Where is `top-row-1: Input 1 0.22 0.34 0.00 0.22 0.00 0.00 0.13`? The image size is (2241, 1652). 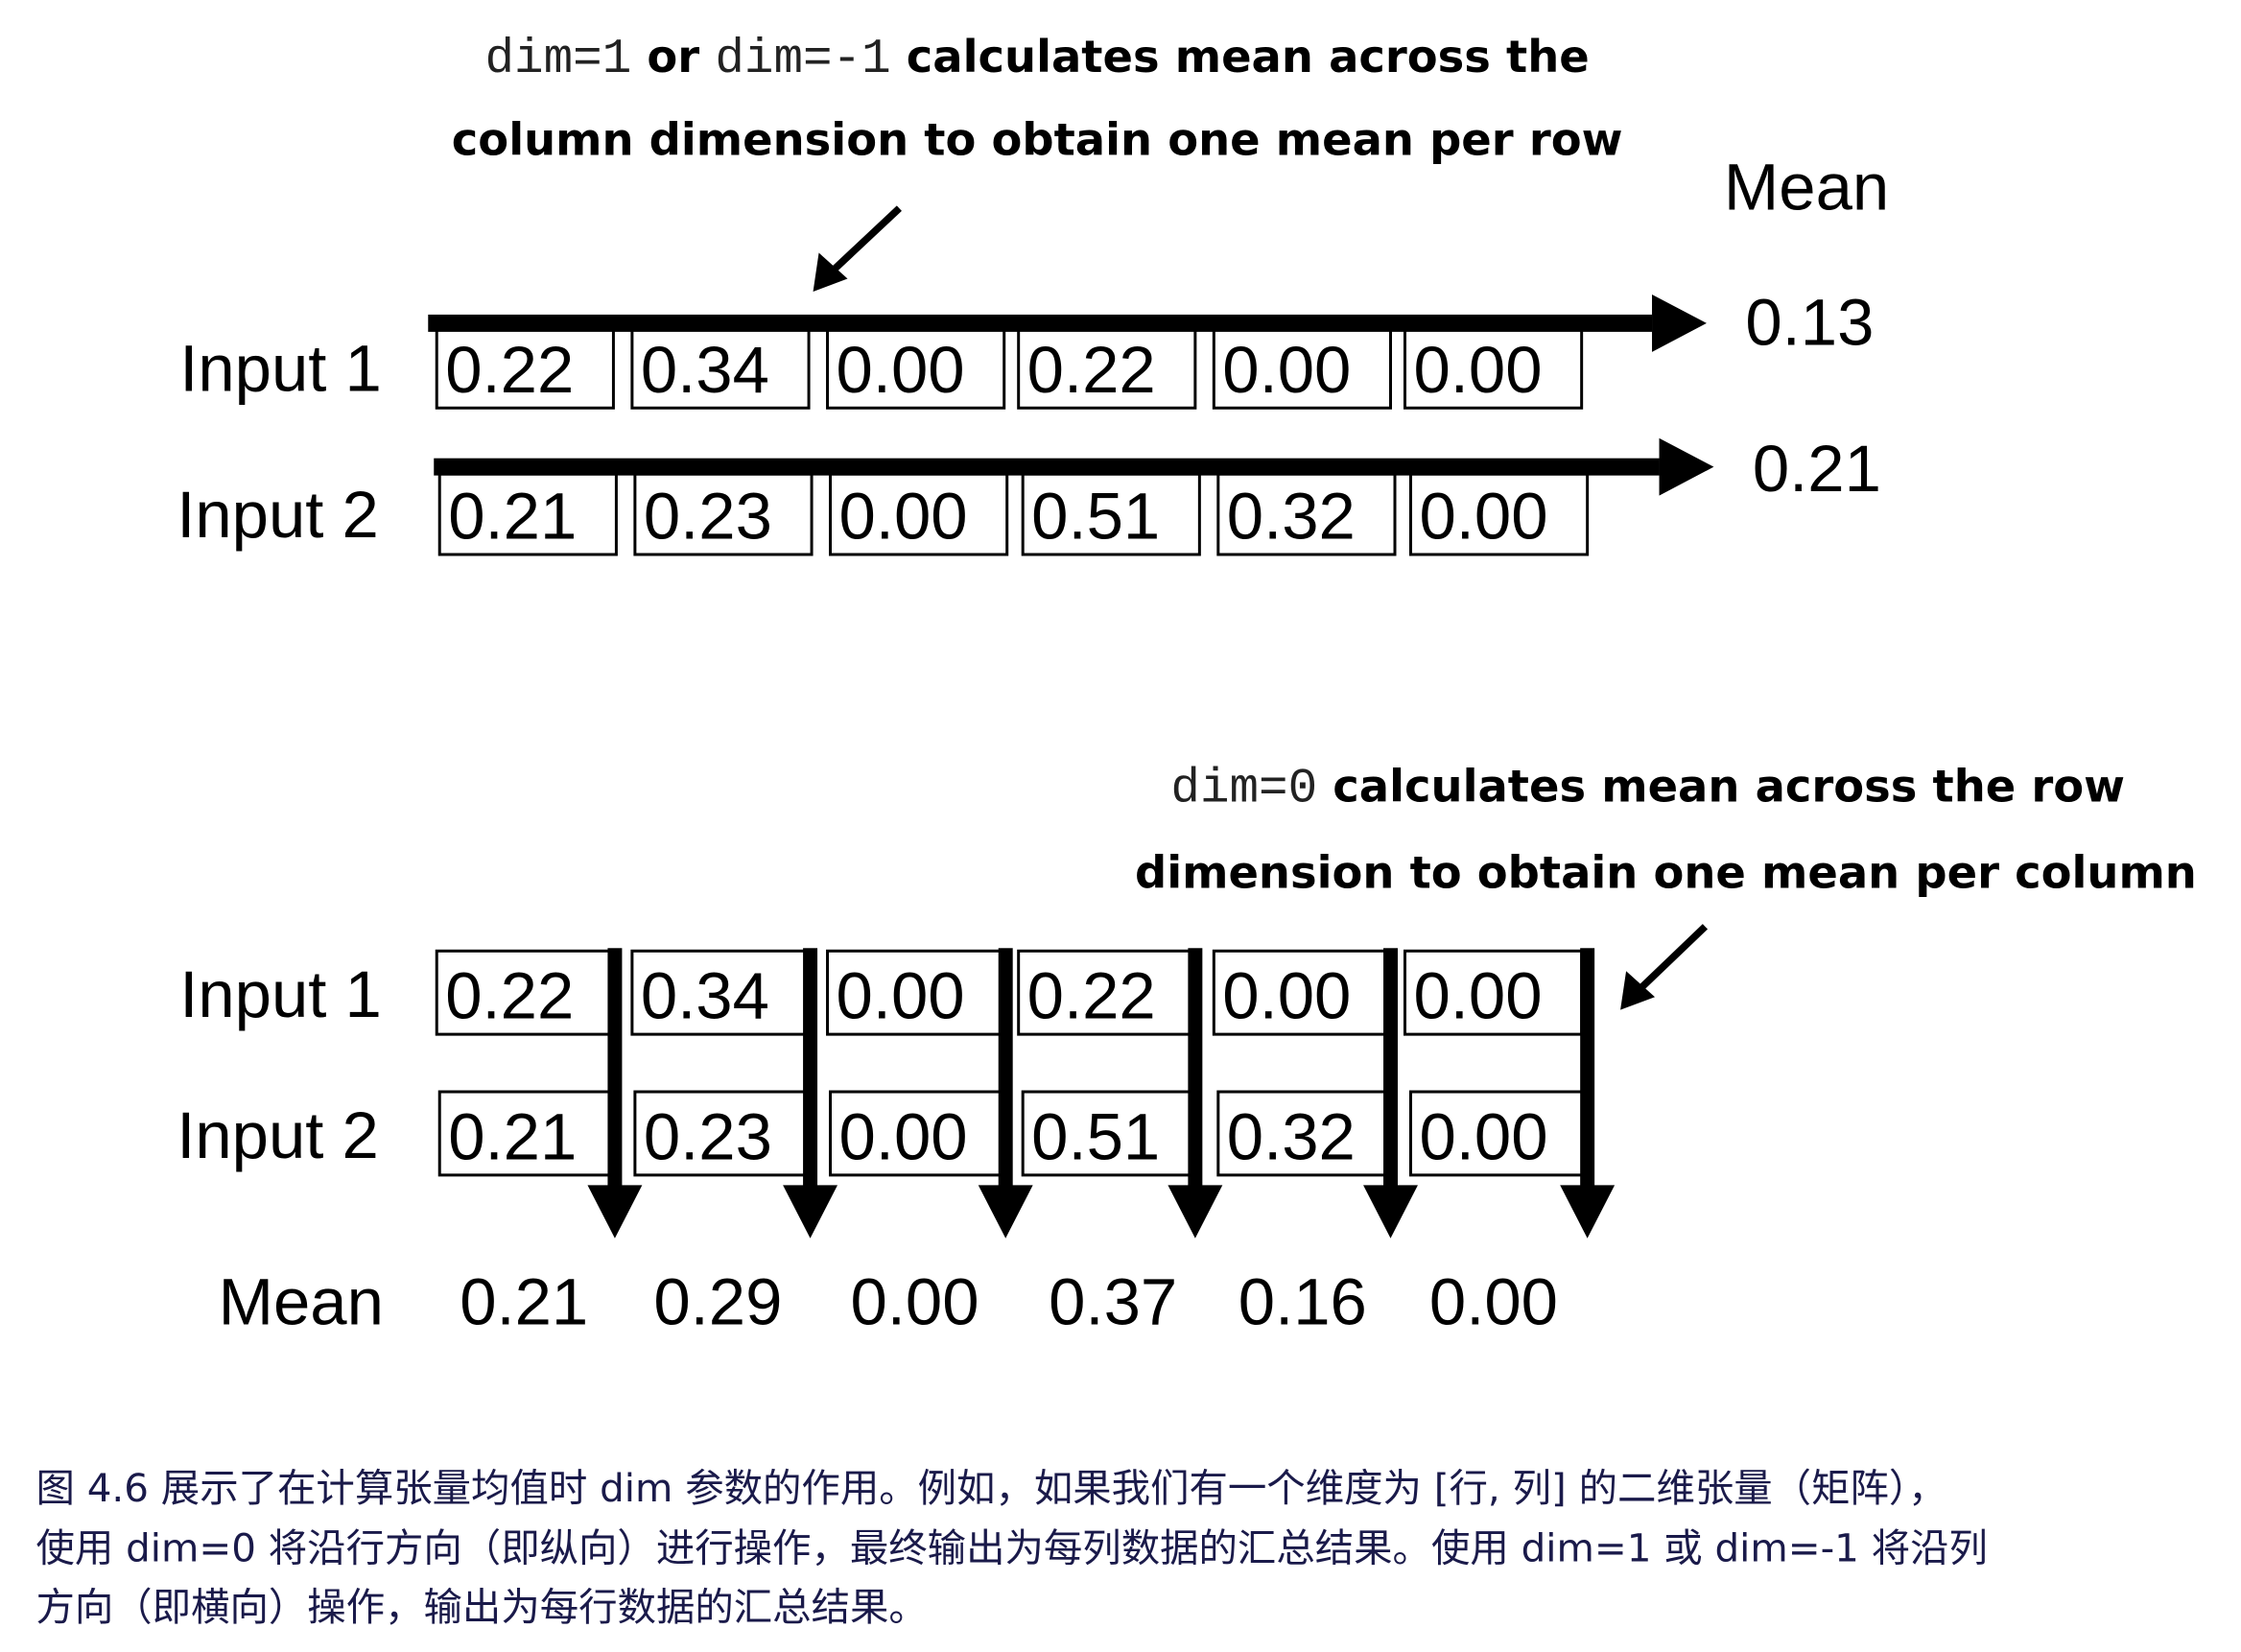
top-row-1: Input 1 0.22 0.34 0.00 0.22 0.00 0.00 0.13 is located at coordinates (1027, 348).